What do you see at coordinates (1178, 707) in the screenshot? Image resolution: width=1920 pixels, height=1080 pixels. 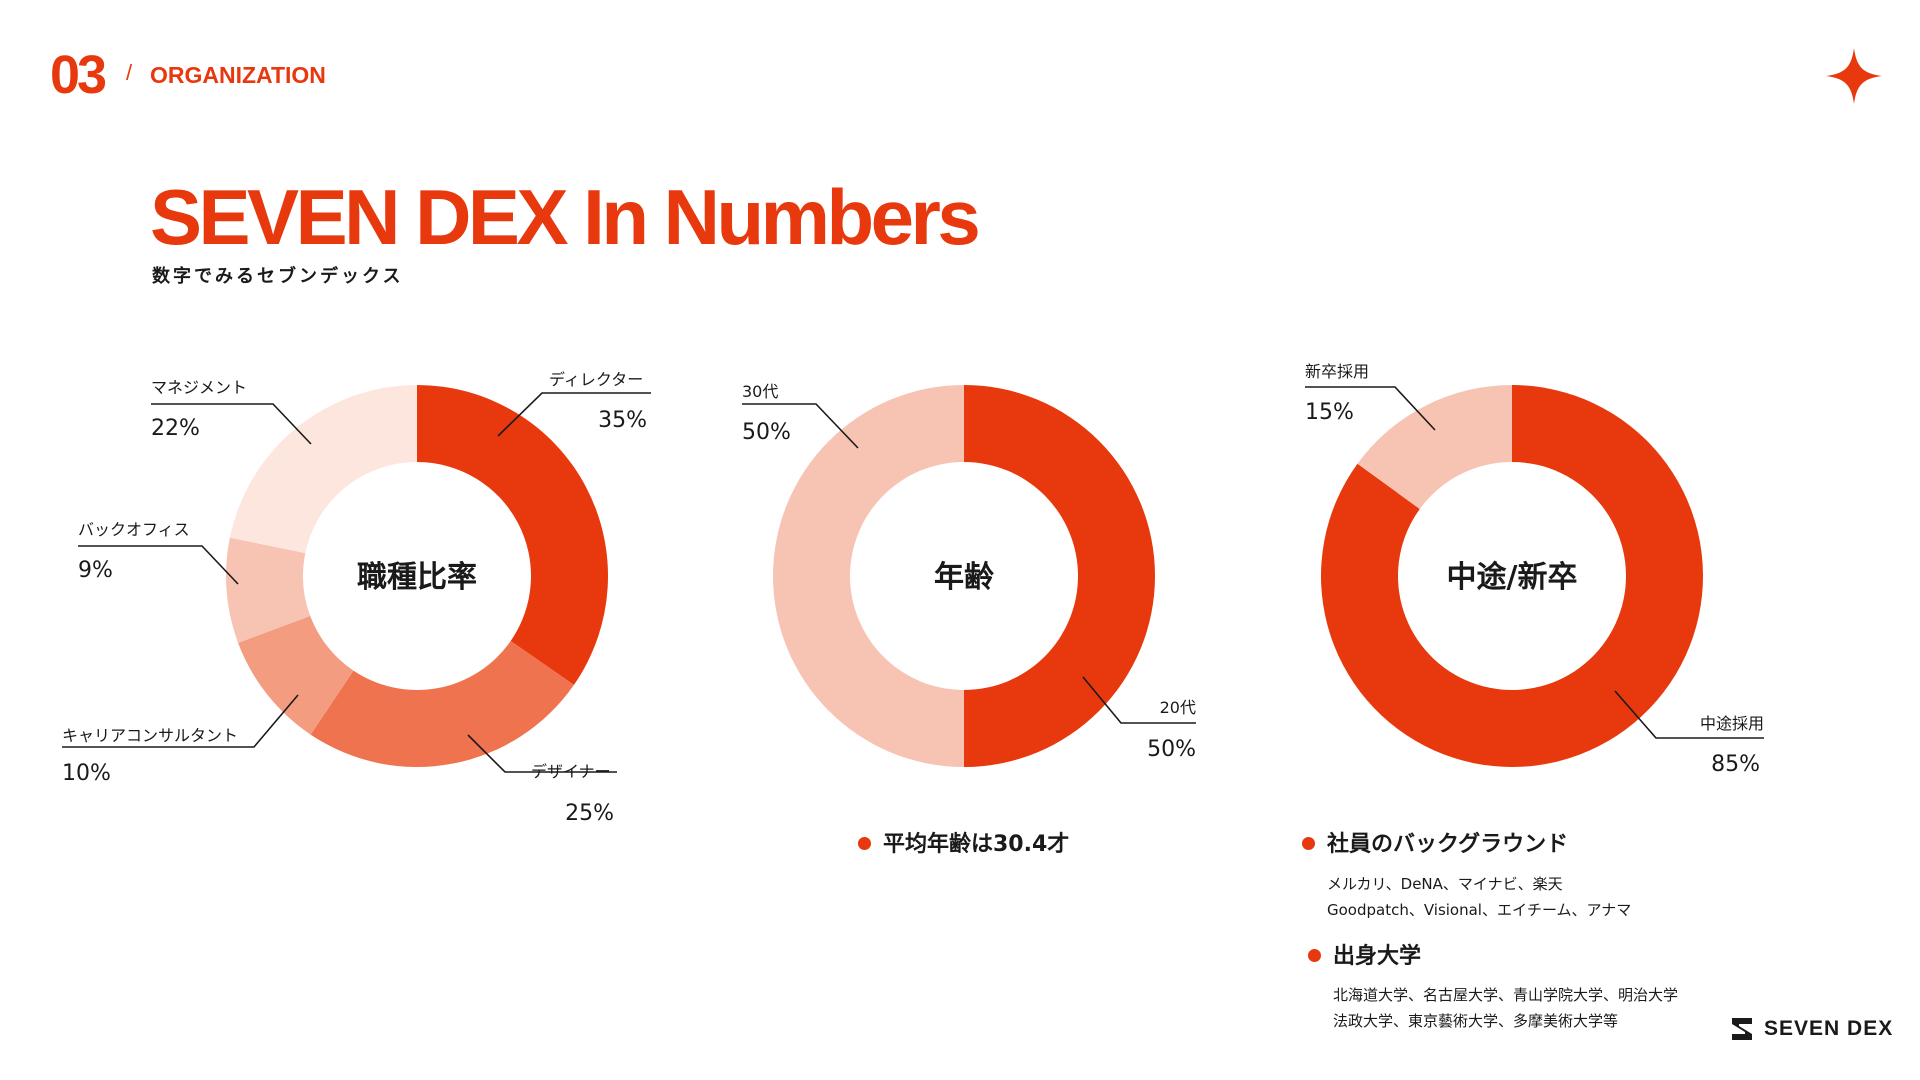 I see `slice-label: 20代` at bounding box center [1178, 707].